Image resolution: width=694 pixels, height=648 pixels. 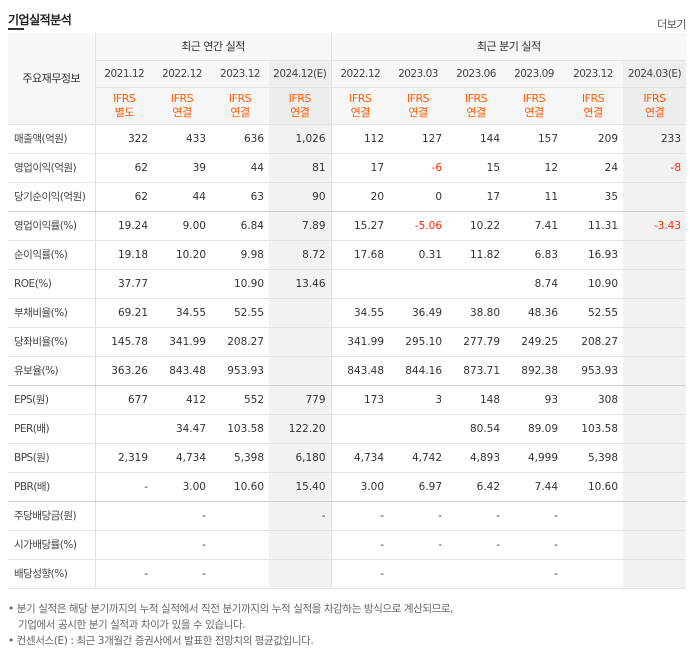 I want to click on table-cell: 412, so click(x=182, y=400).